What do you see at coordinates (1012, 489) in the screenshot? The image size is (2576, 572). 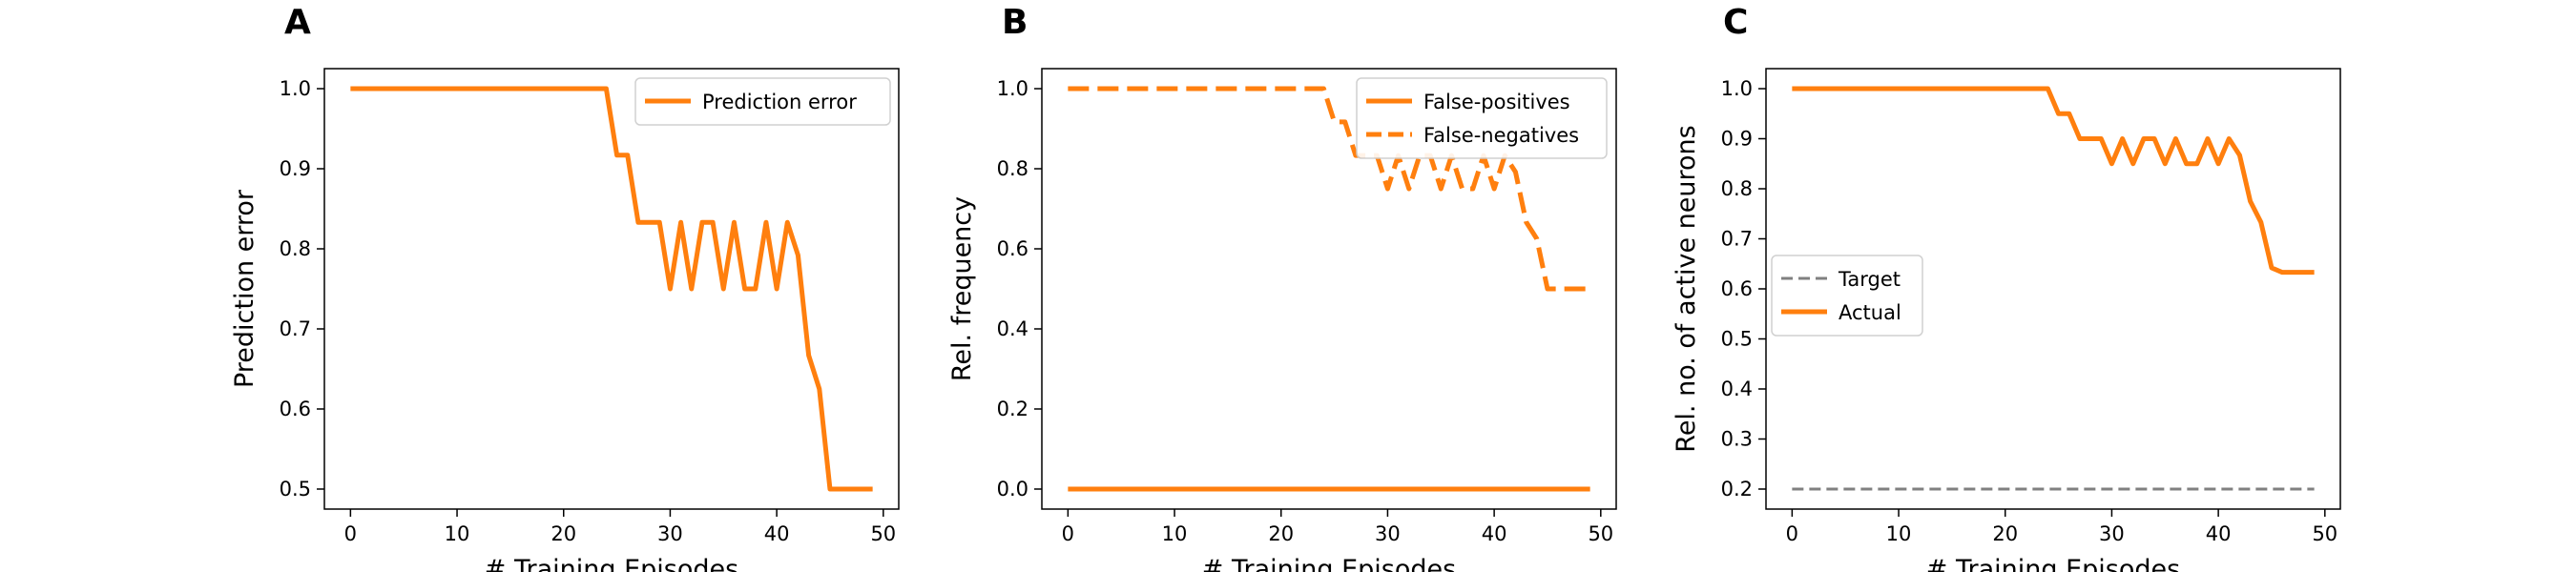 I see `y-tick-label: 0.0` at bounding box center [1012, 489].